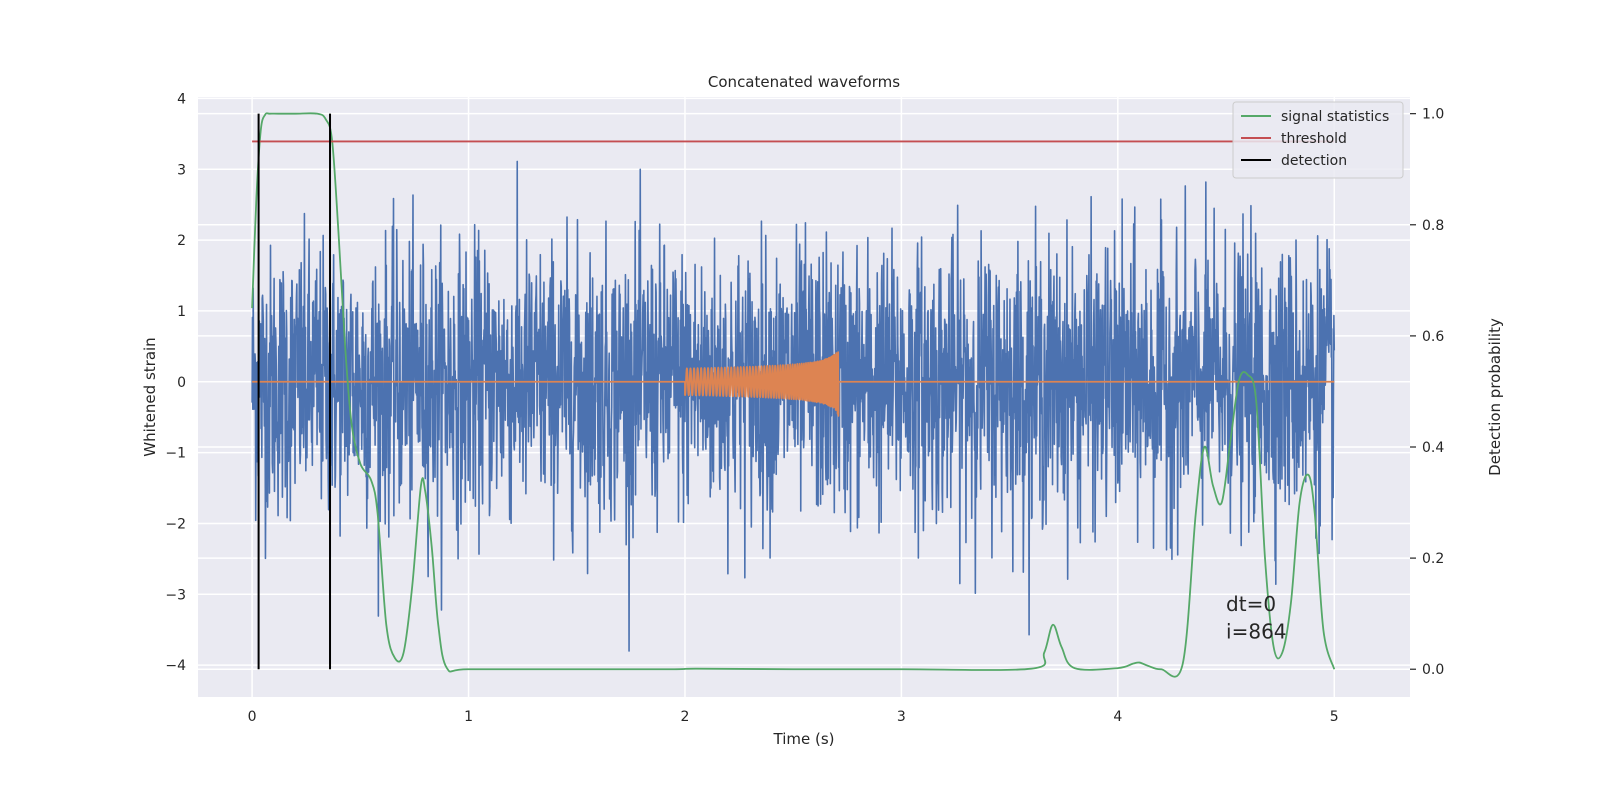  Describe the element at coordinates (1433, 670) in the screenshot. I see `y2-tick-label: 0.0` at that location.